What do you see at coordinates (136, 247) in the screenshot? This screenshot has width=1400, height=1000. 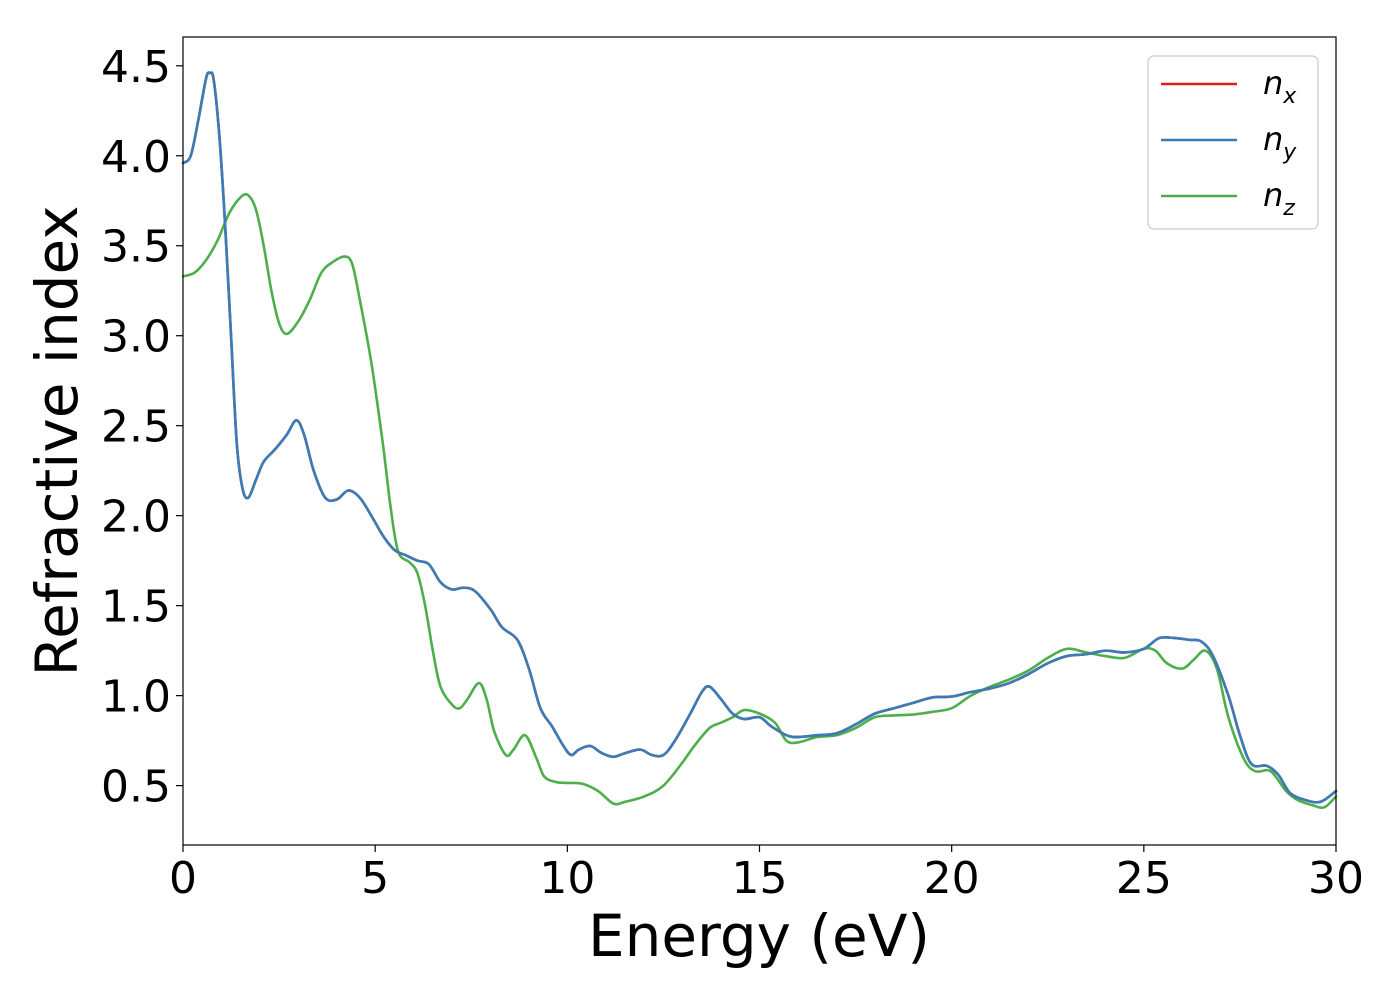 I see `y-tick-label: 3.5` at bounding box center [136, 247].